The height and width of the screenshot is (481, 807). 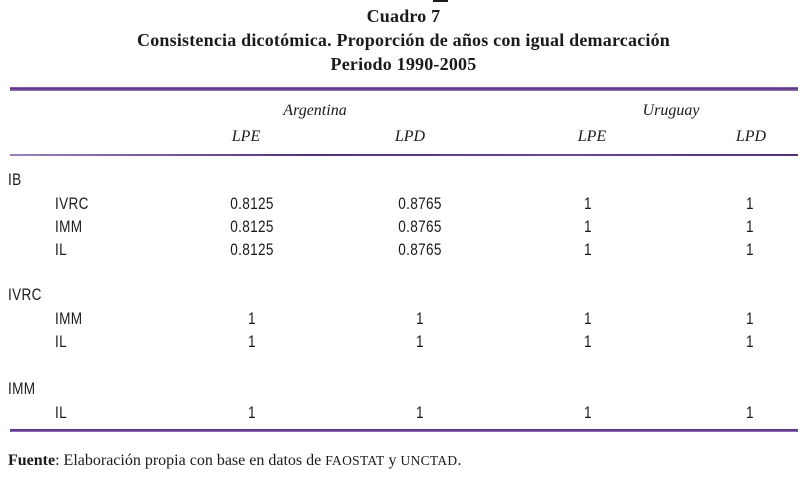 I want to click on table-period: Periodo 1990-2005, so click(x=403, y=64).